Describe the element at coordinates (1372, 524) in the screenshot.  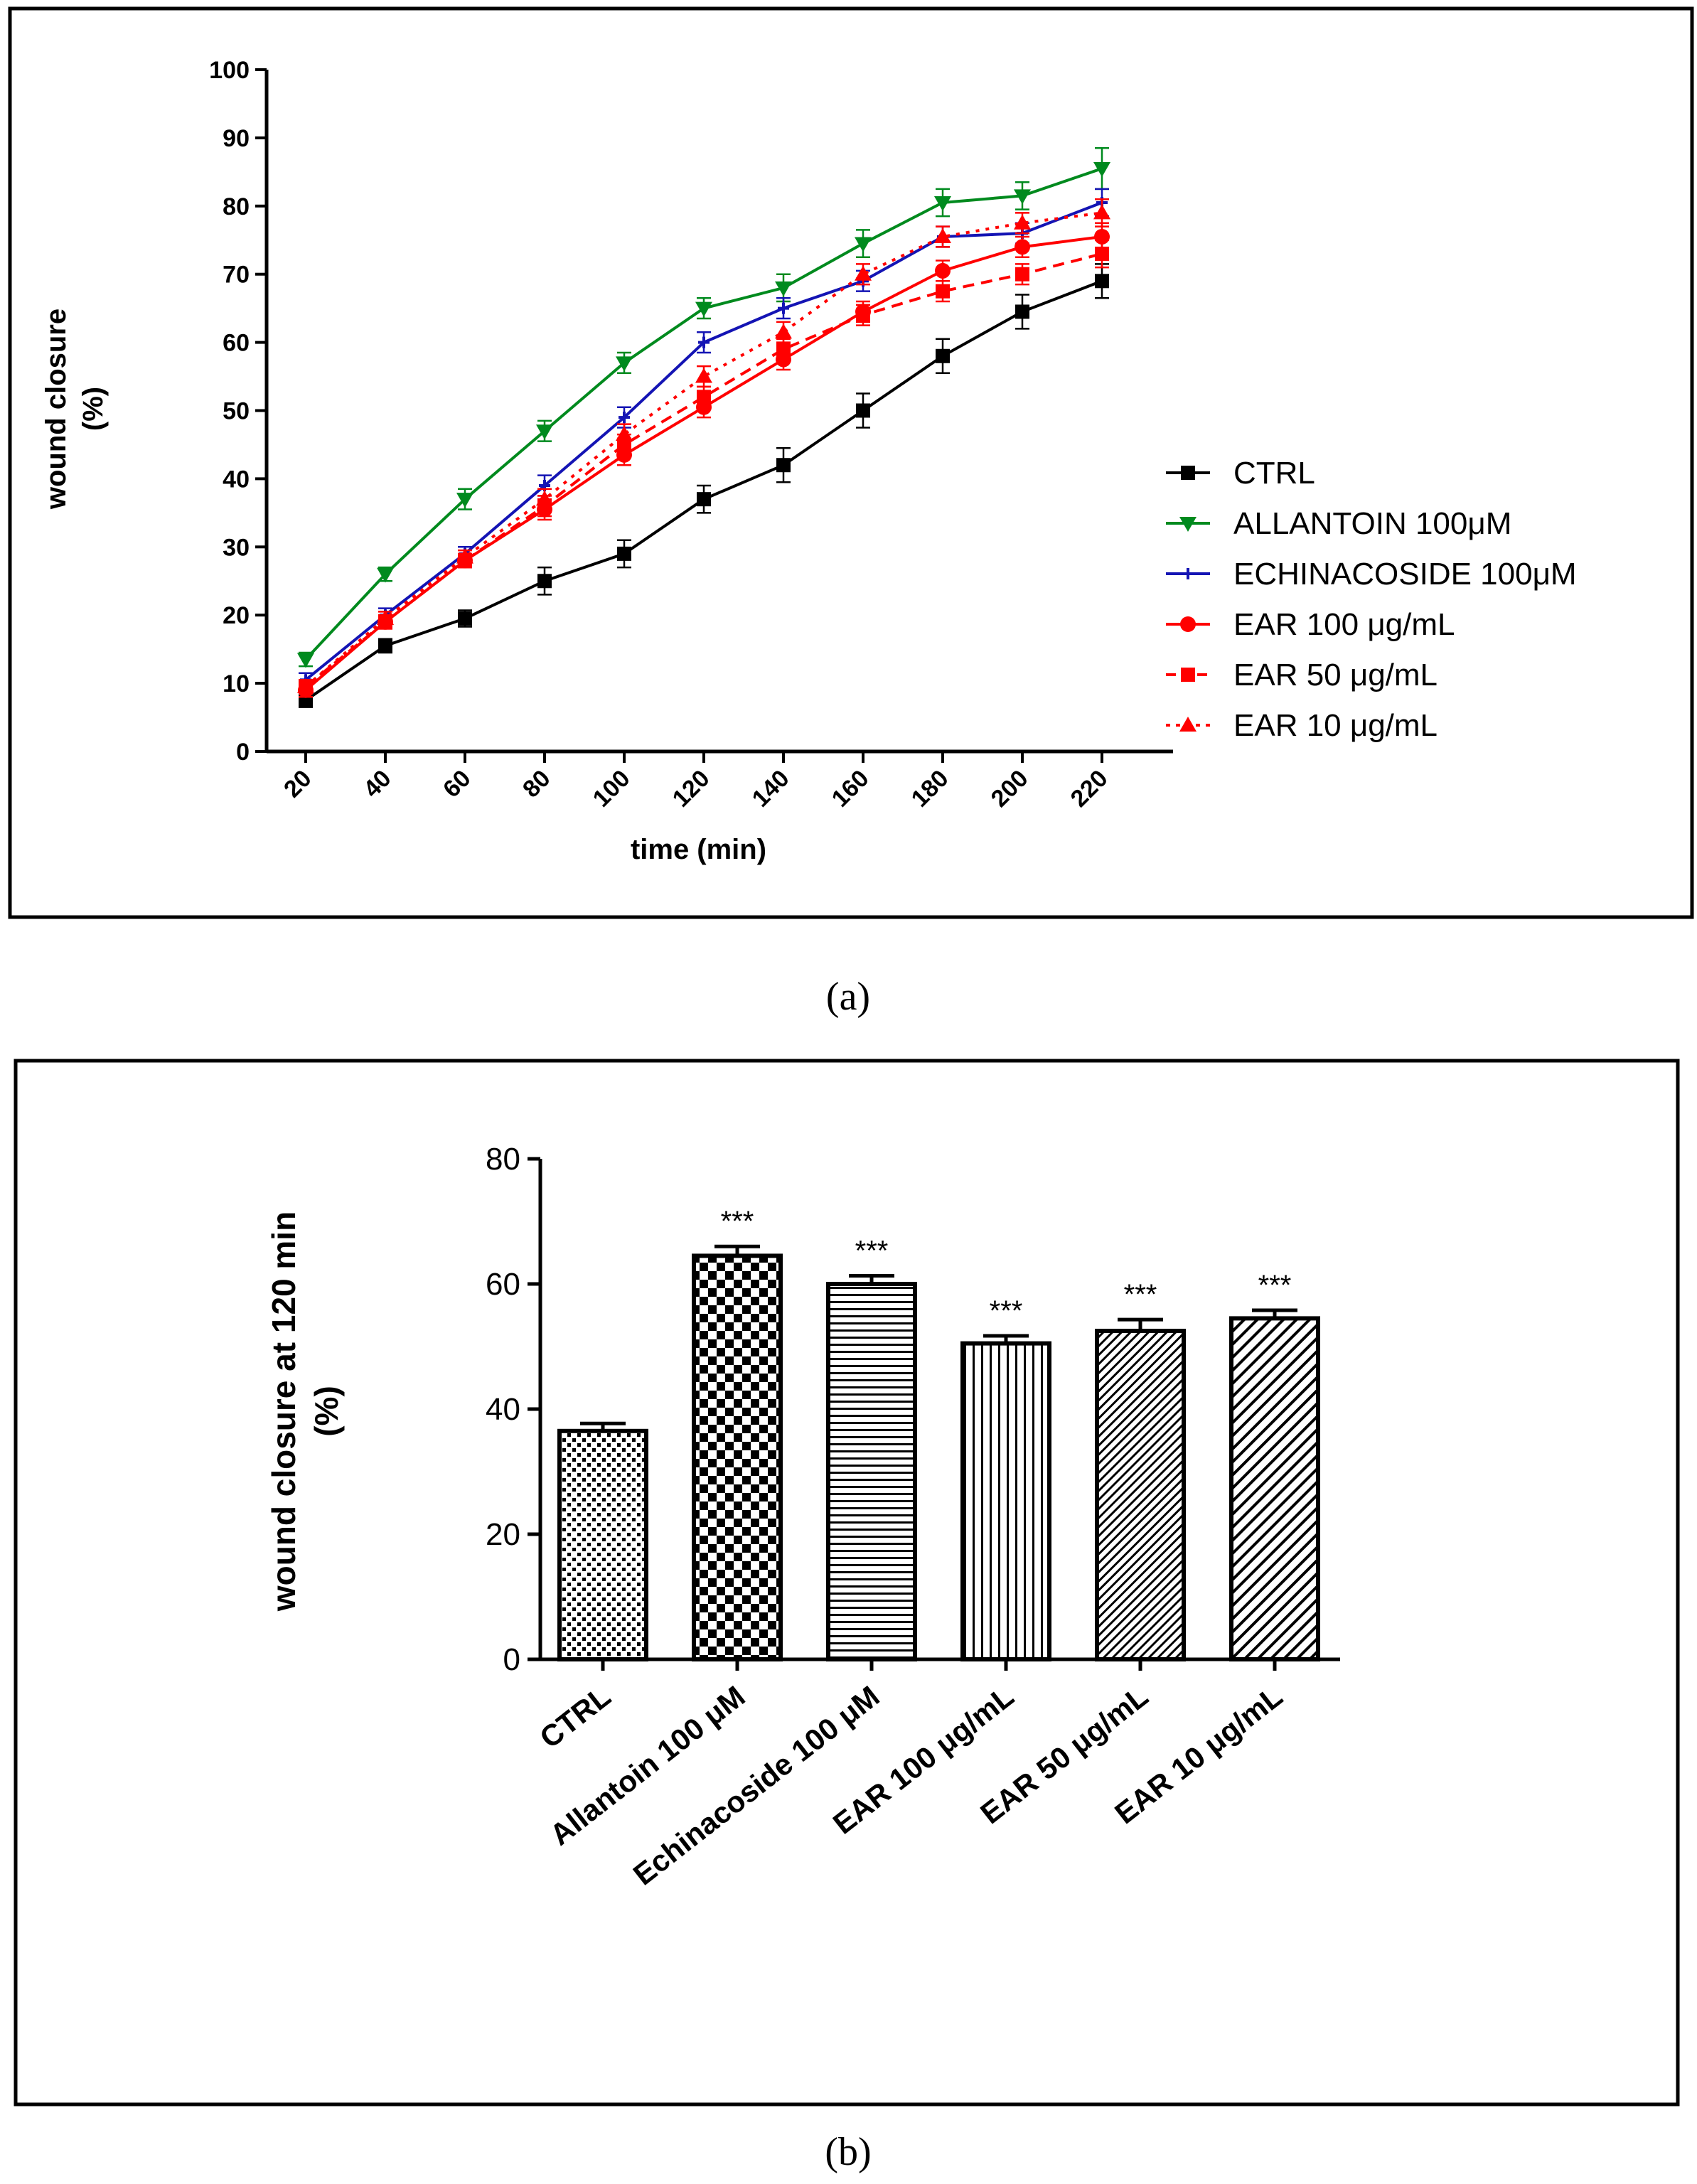
I see `legend-label: ALLANTOIN 100μM` at that location.